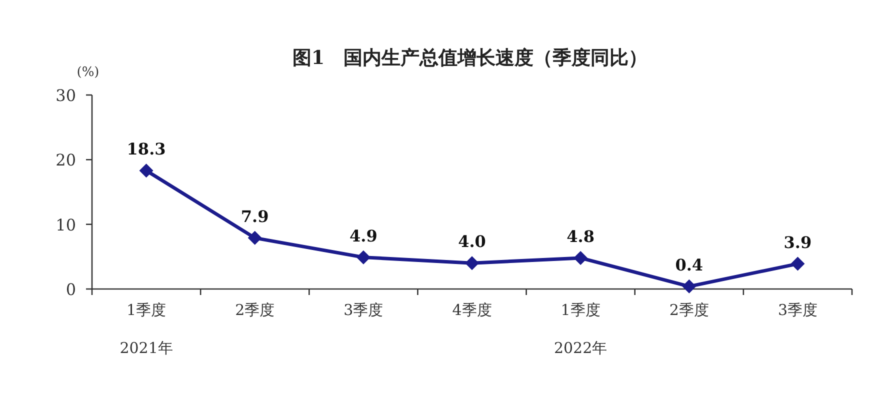 The image size is (891, 399). Describe the element at coordinates (146, 149) in the screenshot. I see `text: 18.3` at that location.